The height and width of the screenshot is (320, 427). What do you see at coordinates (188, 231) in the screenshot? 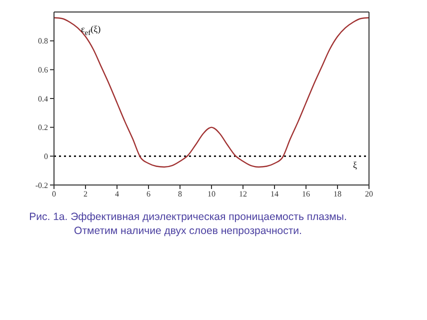
I see `text: Отметим наличие двух слоев непрозрачности.` at bounding box center [188, 231].